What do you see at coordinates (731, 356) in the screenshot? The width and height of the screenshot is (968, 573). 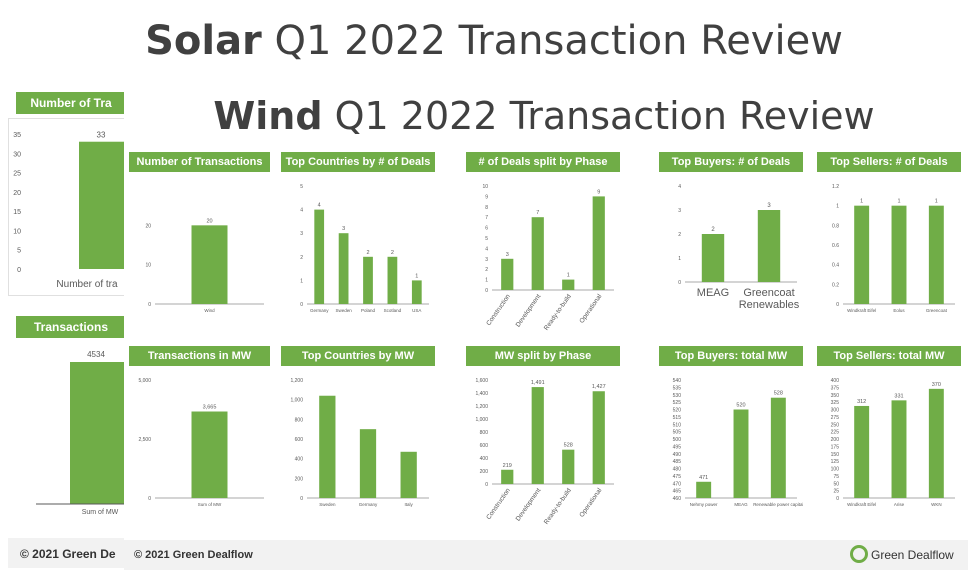 I see `chart-title: Top Buyers: total MW` at bounding box center [731, 356].